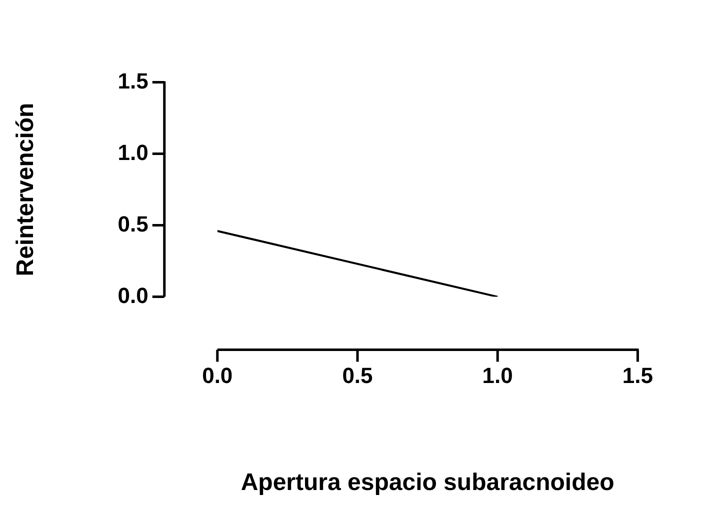 This screenshot has height=510, width=720. I want to click on x-tick-label: 1.5, so click(638, 375).